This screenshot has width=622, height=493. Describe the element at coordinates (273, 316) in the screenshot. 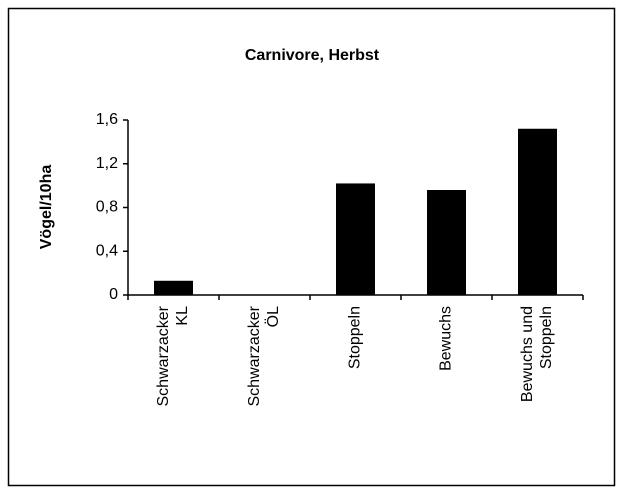

I see `x-tick-label: ÖL` at that location.